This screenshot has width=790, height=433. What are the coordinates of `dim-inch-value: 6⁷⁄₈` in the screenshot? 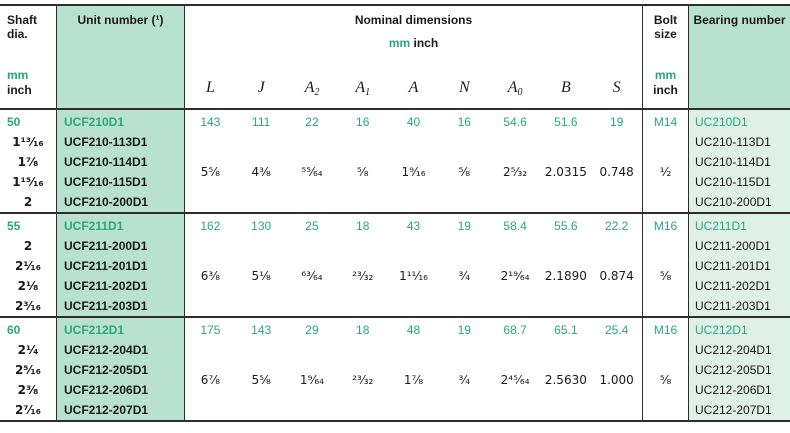 It's located at (210, 380).